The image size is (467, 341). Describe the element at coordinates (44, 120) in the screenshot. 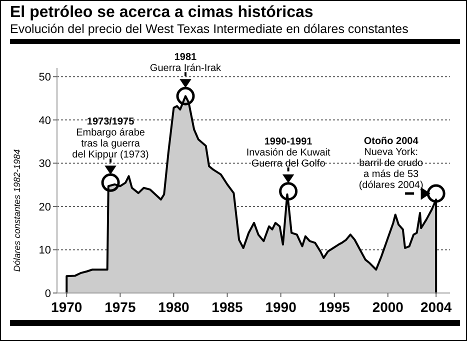

I see `y-tick-label: 40` at that location.